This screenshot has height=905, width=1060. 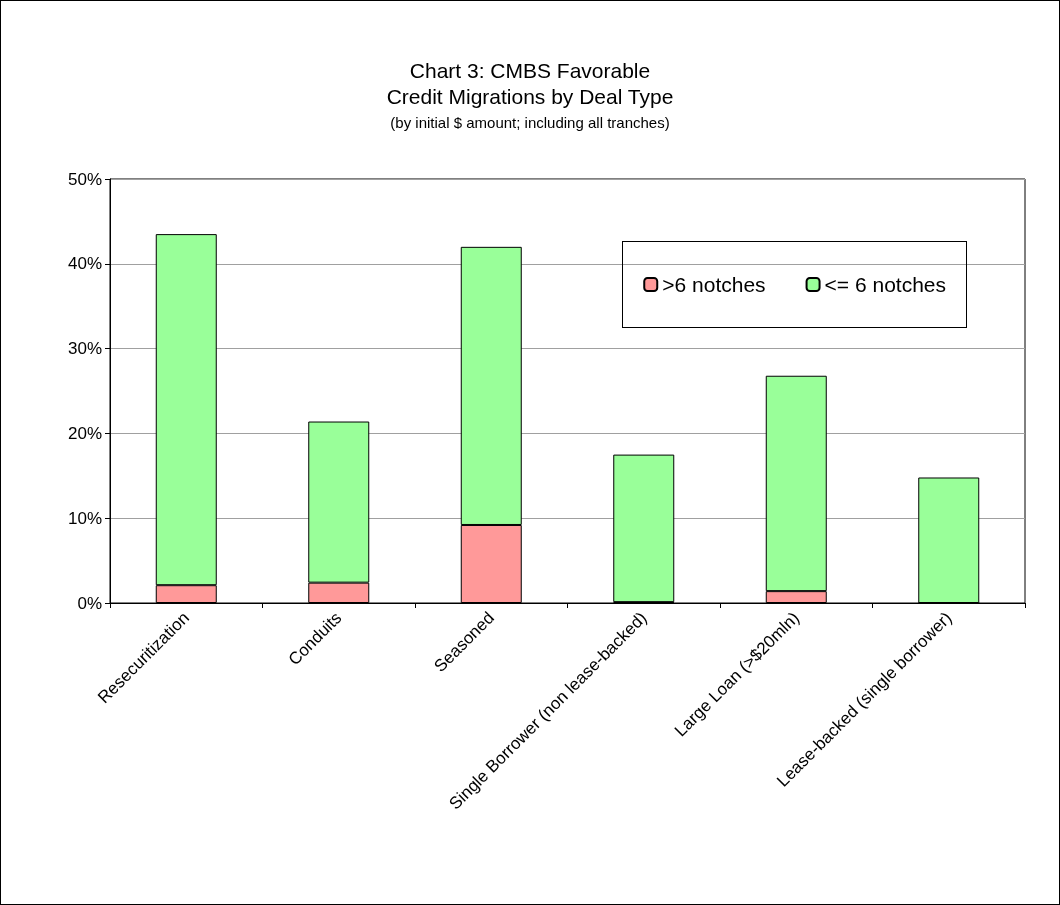 What do you see at coordinates (84, 349) in the screenshot?
I see `y-tick-label: 30%` at bounding box center [84, 349].